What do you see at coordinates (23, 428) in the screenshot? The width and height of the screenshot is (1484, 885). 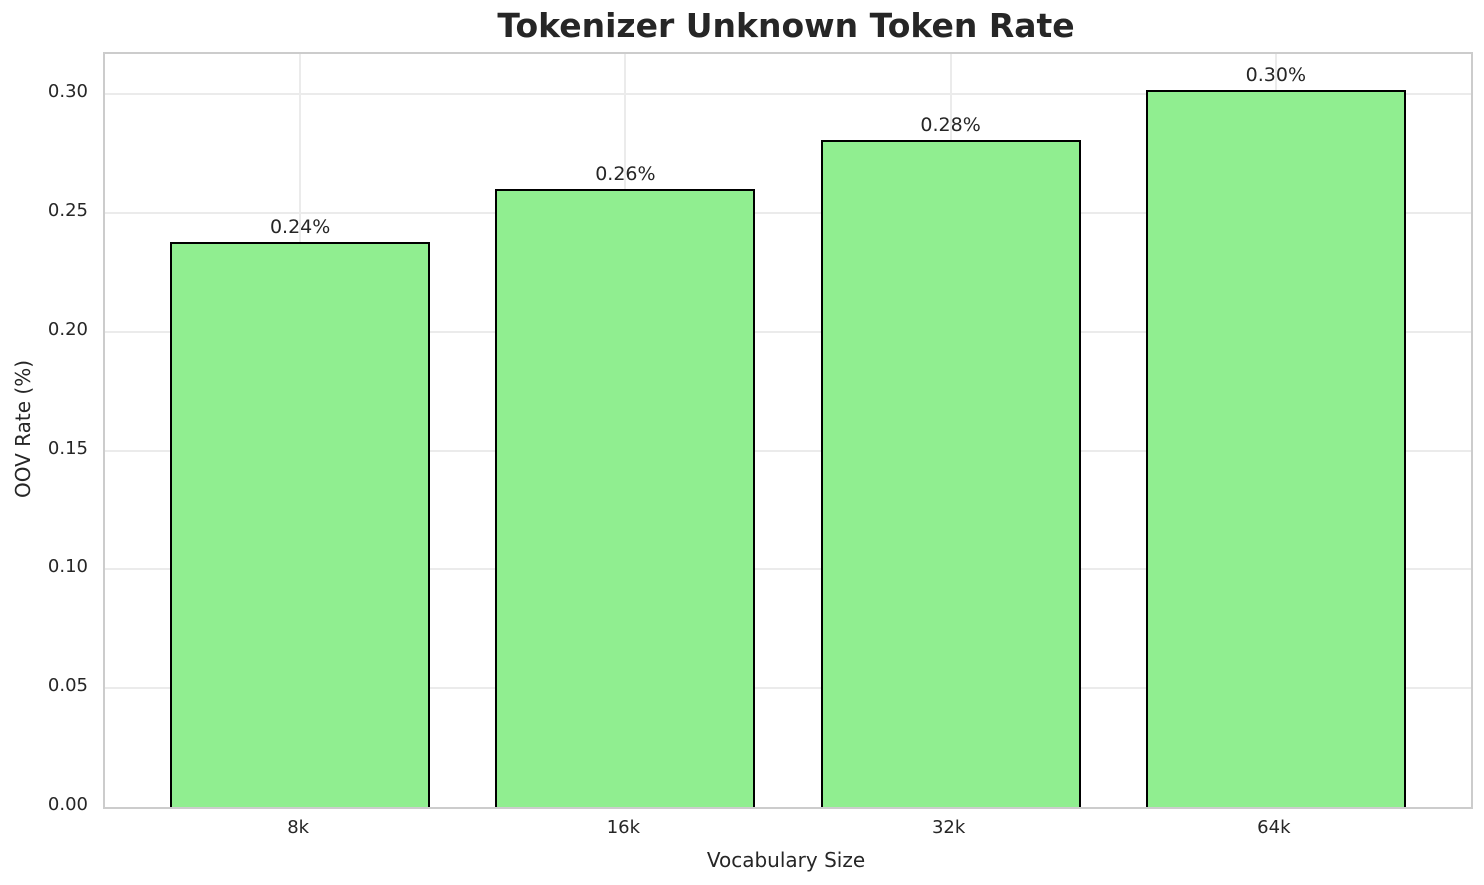 I see `y-axis-label: OOV Rate (%)` at bounding box center [23, 428].